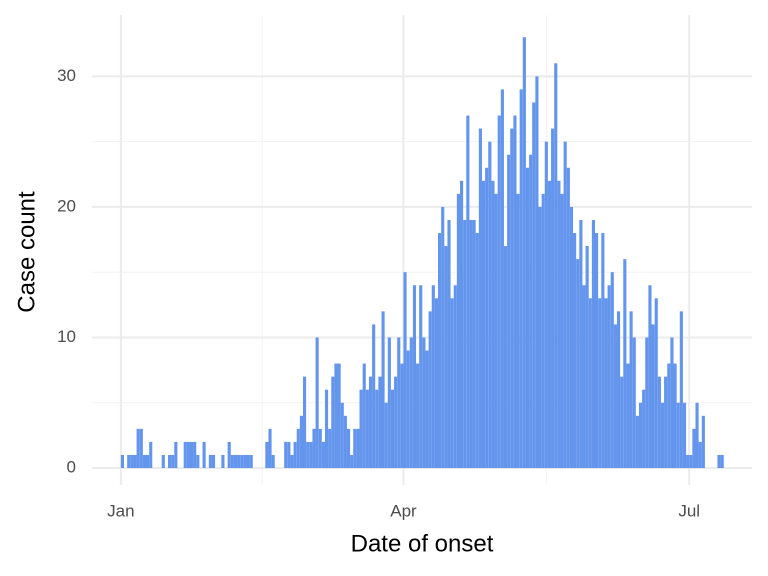  Describe the element at coordinates (403, 510) in the screenshot. I see `x-tick-label: Apr` at that location.